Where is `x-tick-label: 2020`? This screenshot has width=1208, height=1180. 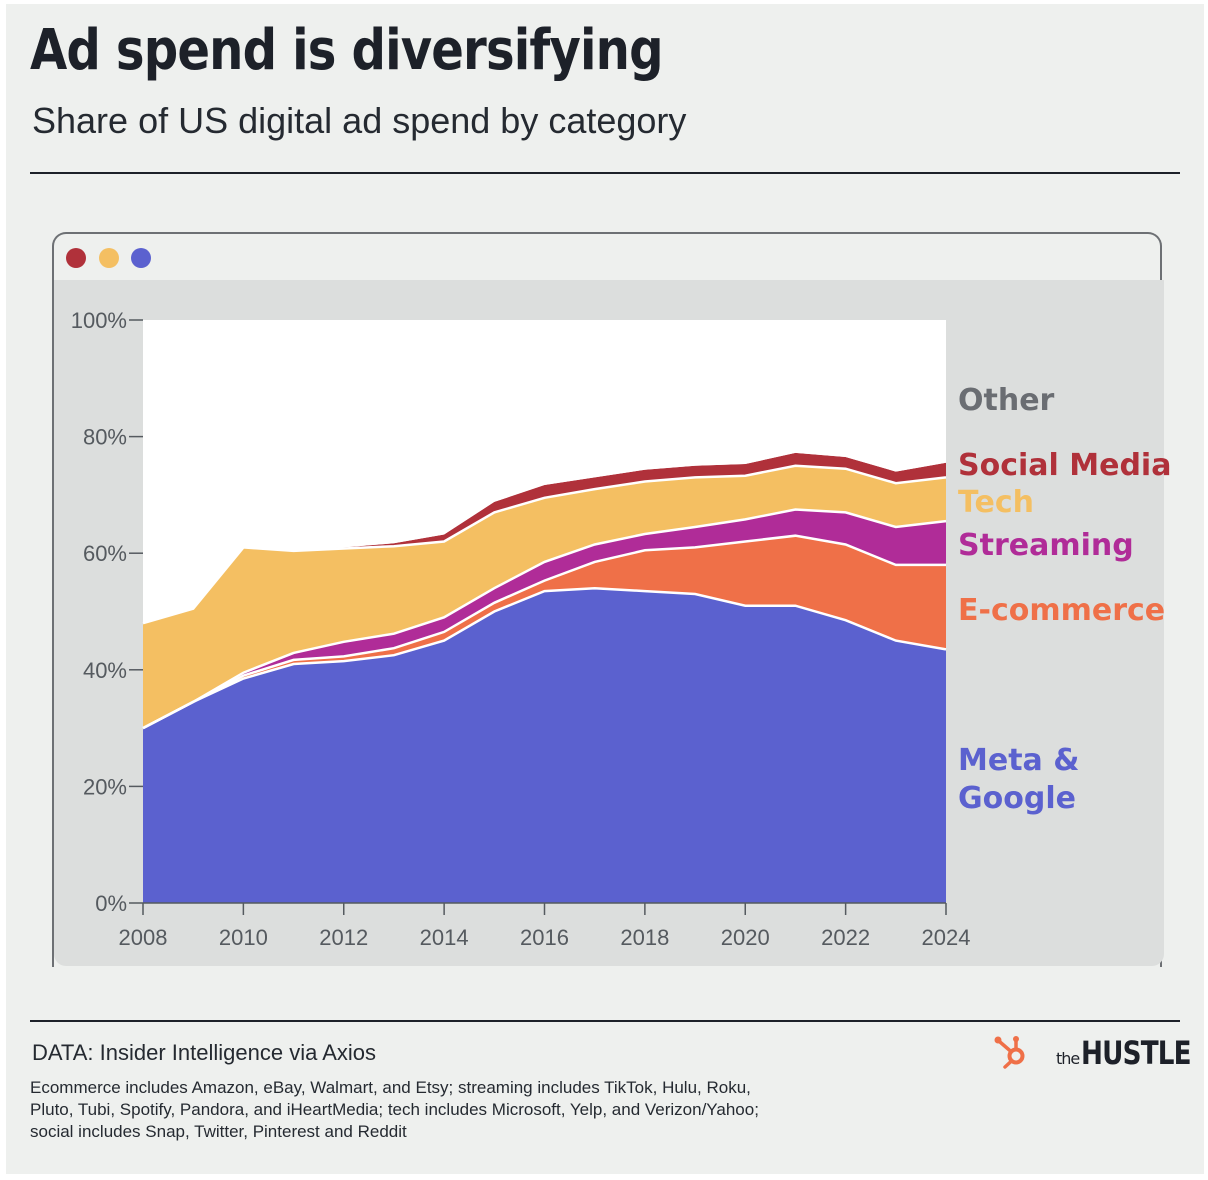 x-tick-label: 2020 is located at coordinates (745, 937).